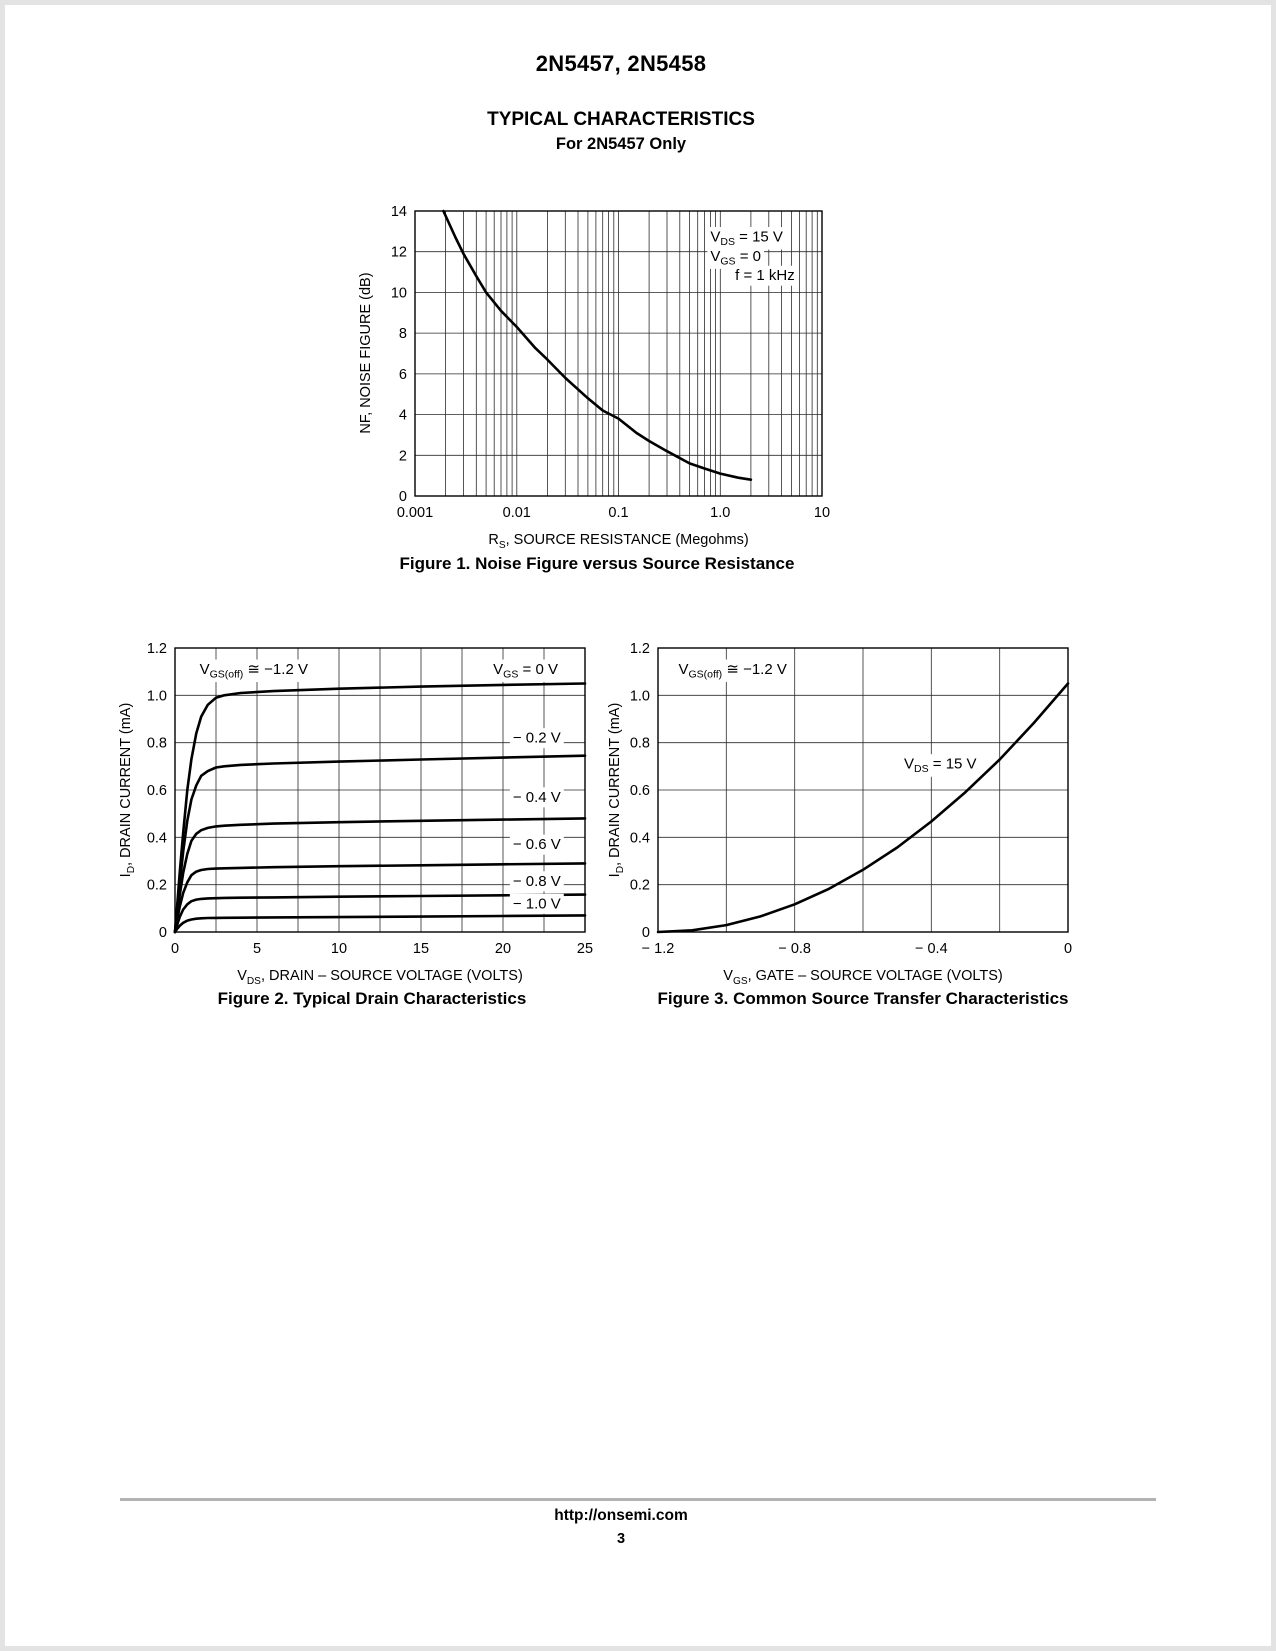 Image resolution: width=1276 pixels, height=1651 pixels. I want to click on fig3-y-axis-label: ID, DRAIN CURRENT (mA), so click(616, 790).